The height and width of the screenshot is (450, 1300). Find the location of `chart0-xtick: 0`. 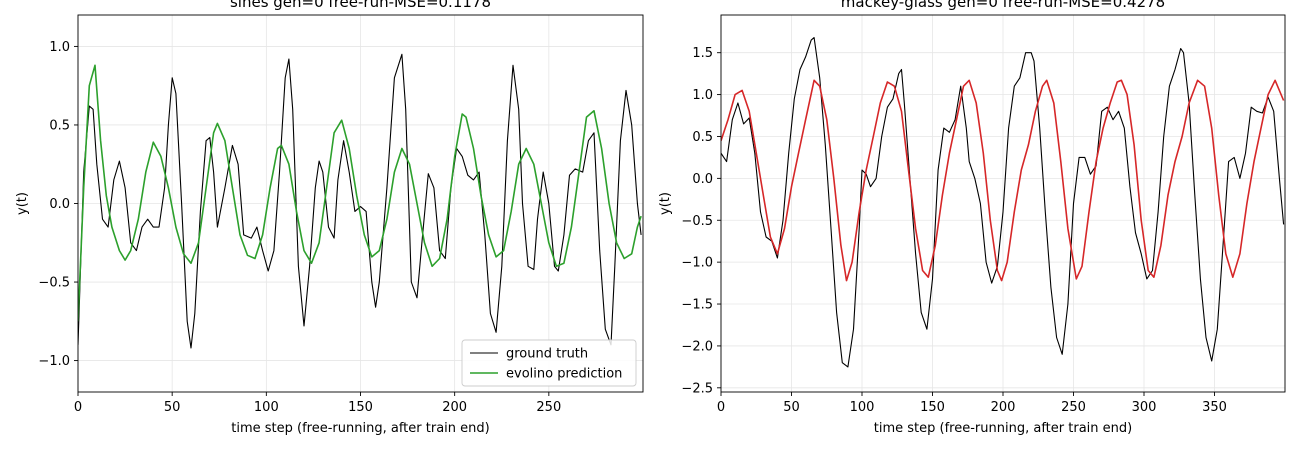

chart0-xtick: 0 is located at coordinates (78, 403).